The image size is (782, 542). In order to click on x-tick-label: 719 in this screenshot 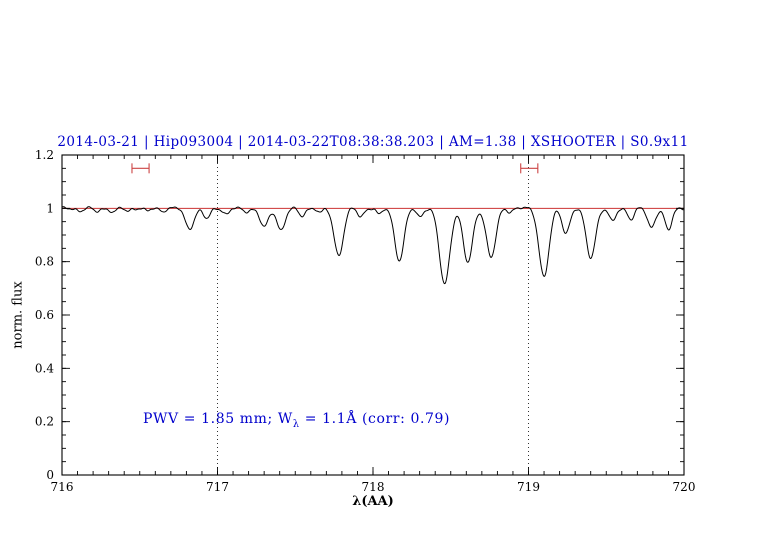, I will do `click(528, 487)`.